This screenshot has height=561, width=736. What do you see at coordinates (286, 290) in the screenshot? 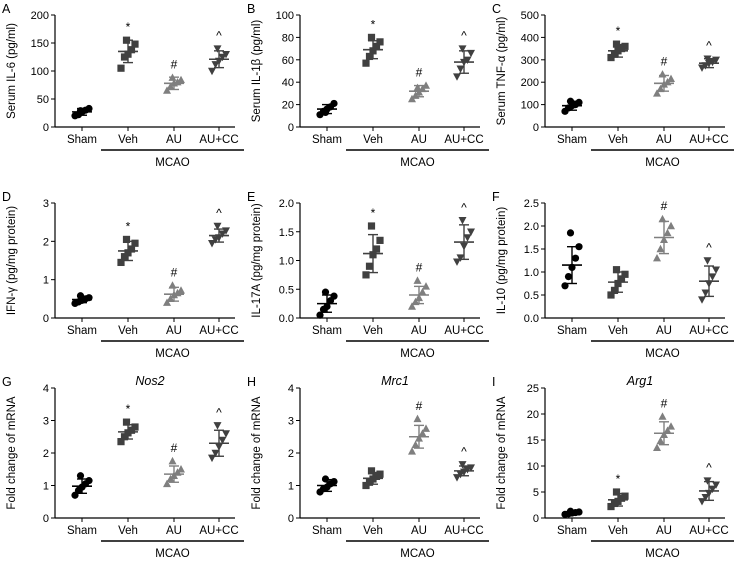
I see `y-tick-label: 0.5` at bounding box center [286, 290].